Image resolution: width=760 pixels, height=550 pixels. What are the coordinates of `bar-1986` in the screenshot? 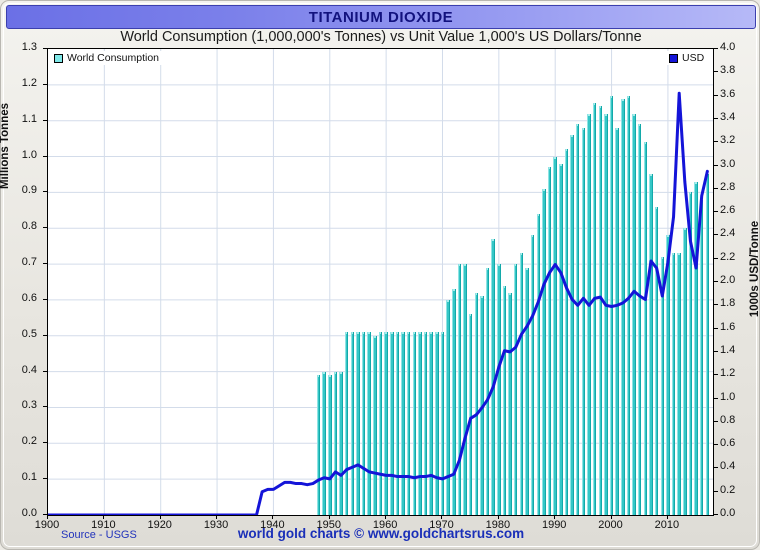 It's located at (532, 375).